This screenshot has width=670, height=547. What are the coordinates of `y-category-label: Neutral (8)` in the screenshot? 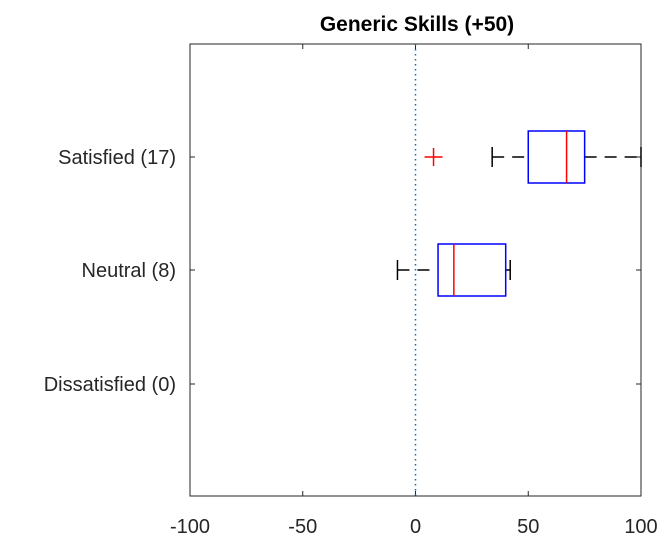 It's located at (129, 271).